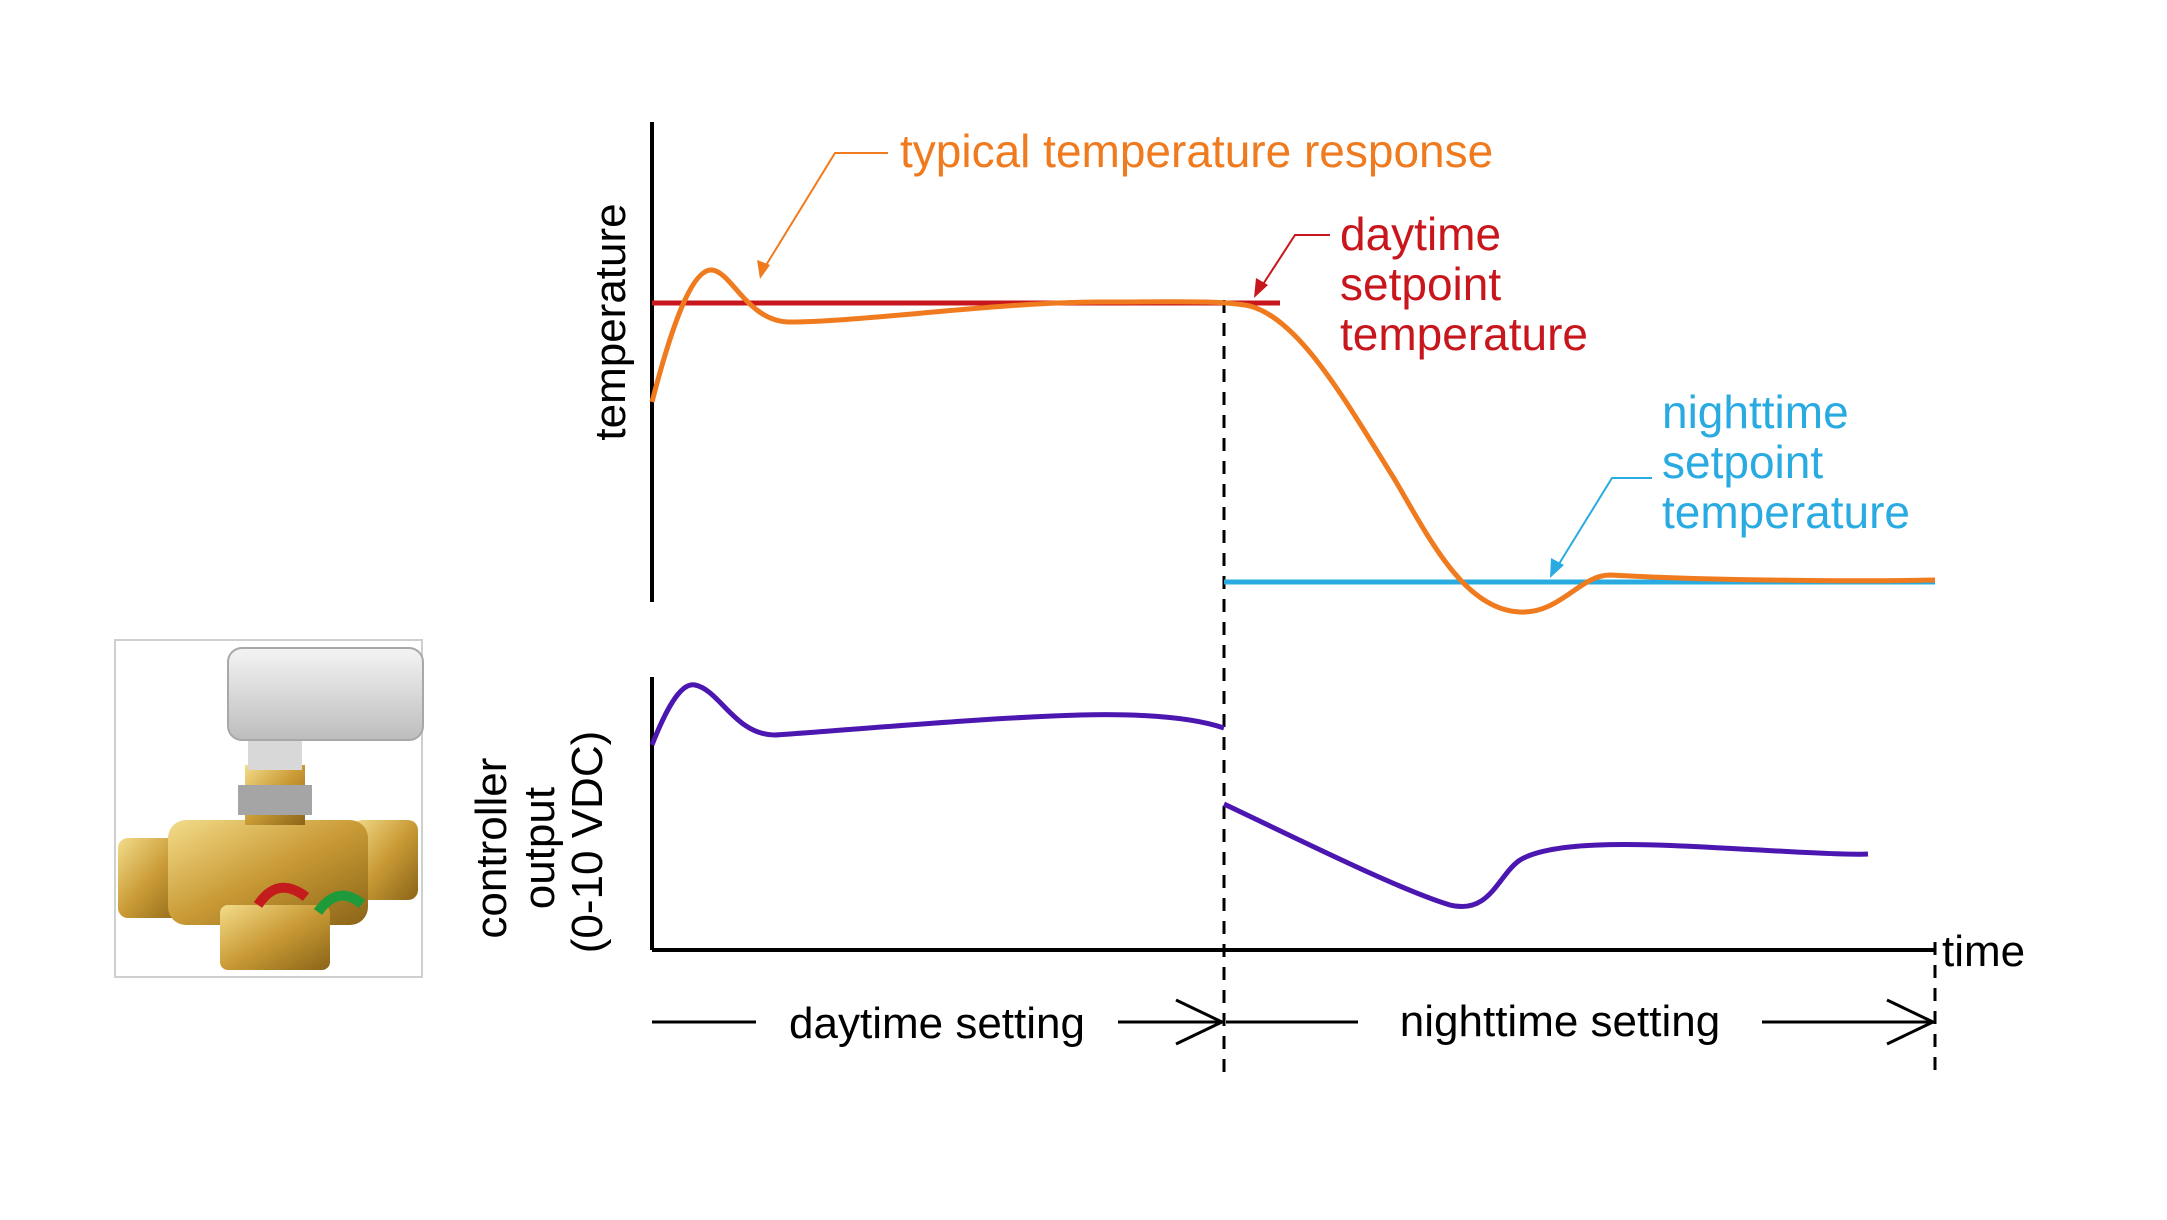 The width and height of the screenshot is (2167, 1220). What do you see at coordinates (1983, 951) in the screenshot?
I see `time-axis-label: time` at bounding box center [1983, 951].